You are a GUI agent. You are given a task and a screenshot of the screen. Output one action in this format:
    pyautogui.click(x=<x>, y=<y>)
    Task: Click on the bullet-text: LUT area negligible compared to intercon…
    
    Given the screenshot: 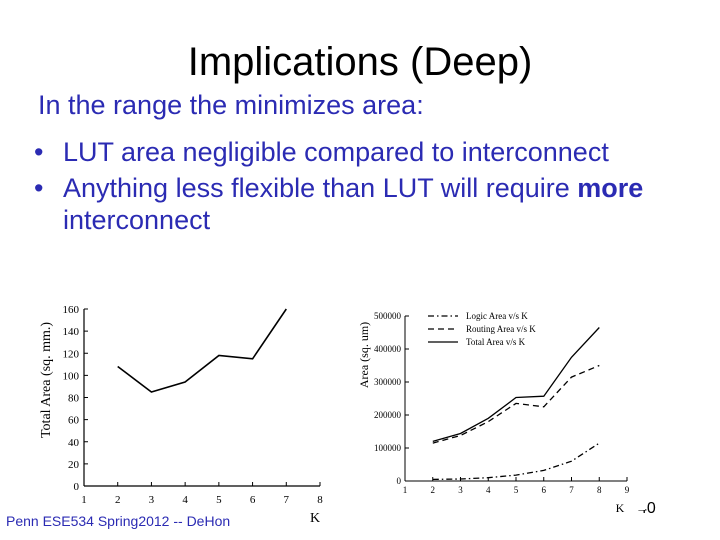 What is the action you would take?
    pyautogui.click(x=336, y=152)
    